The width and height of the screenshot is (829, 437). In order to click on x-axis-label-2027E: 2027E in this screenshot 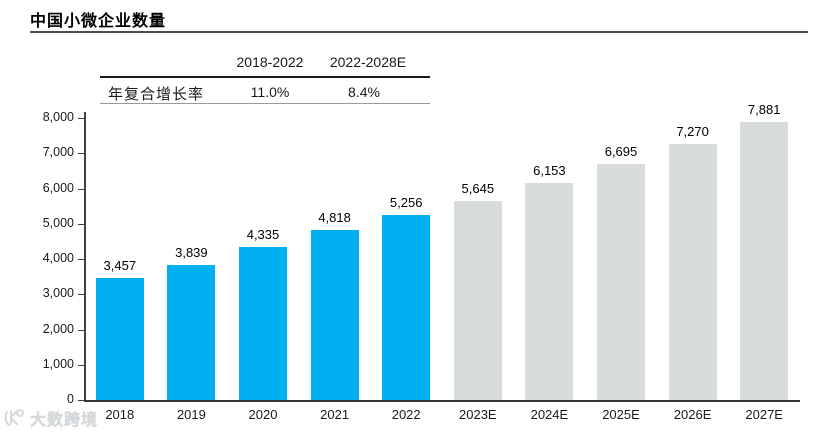, I will do `click(764, 414)`.